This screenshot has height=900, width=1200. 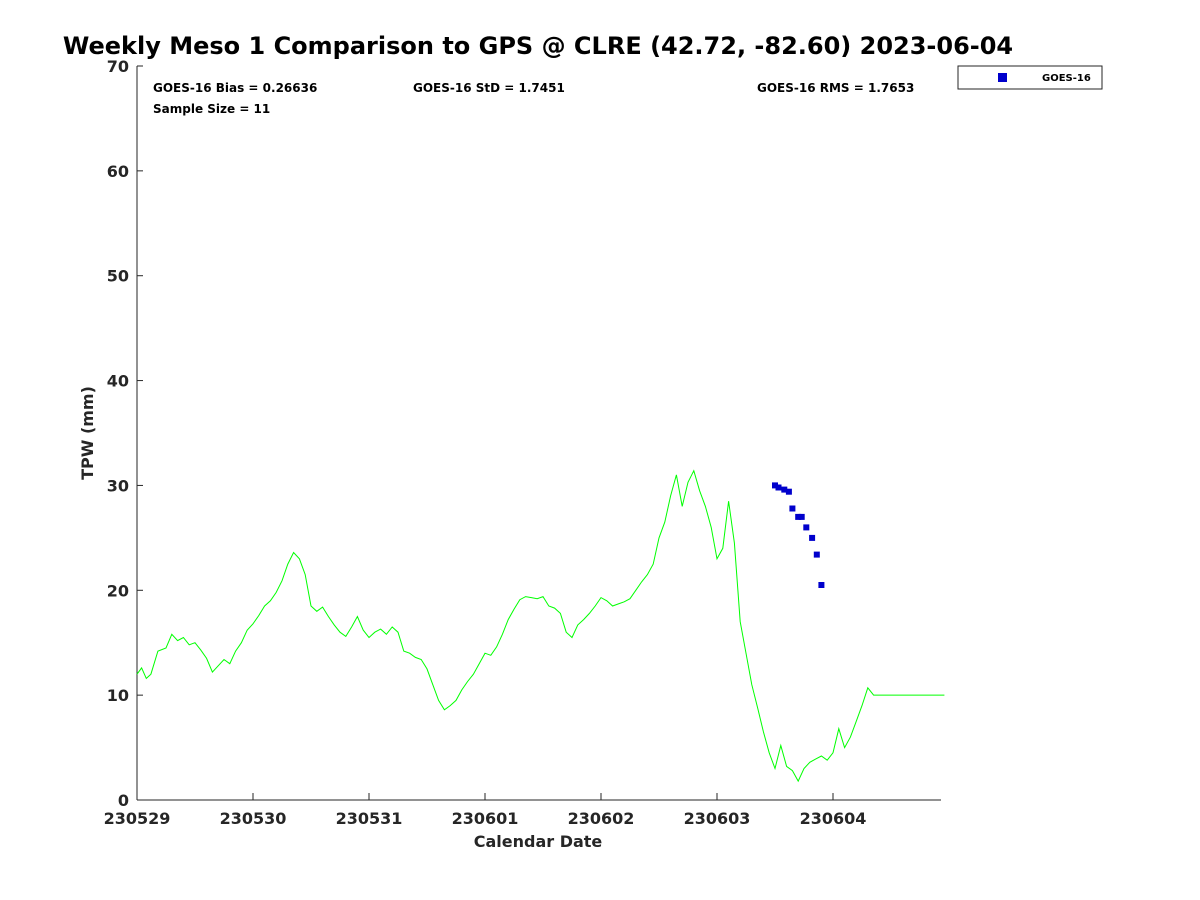 I want to click on goes-16-markers, so click(x=798, y=535).